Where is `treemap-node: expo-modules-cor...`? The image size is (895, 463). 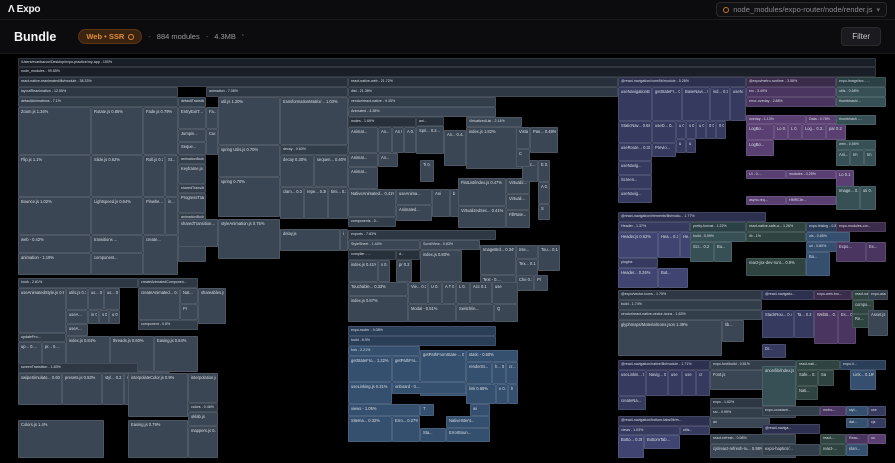 treemap-node: expo-modules-cor... is located at coordinates (861, 227).